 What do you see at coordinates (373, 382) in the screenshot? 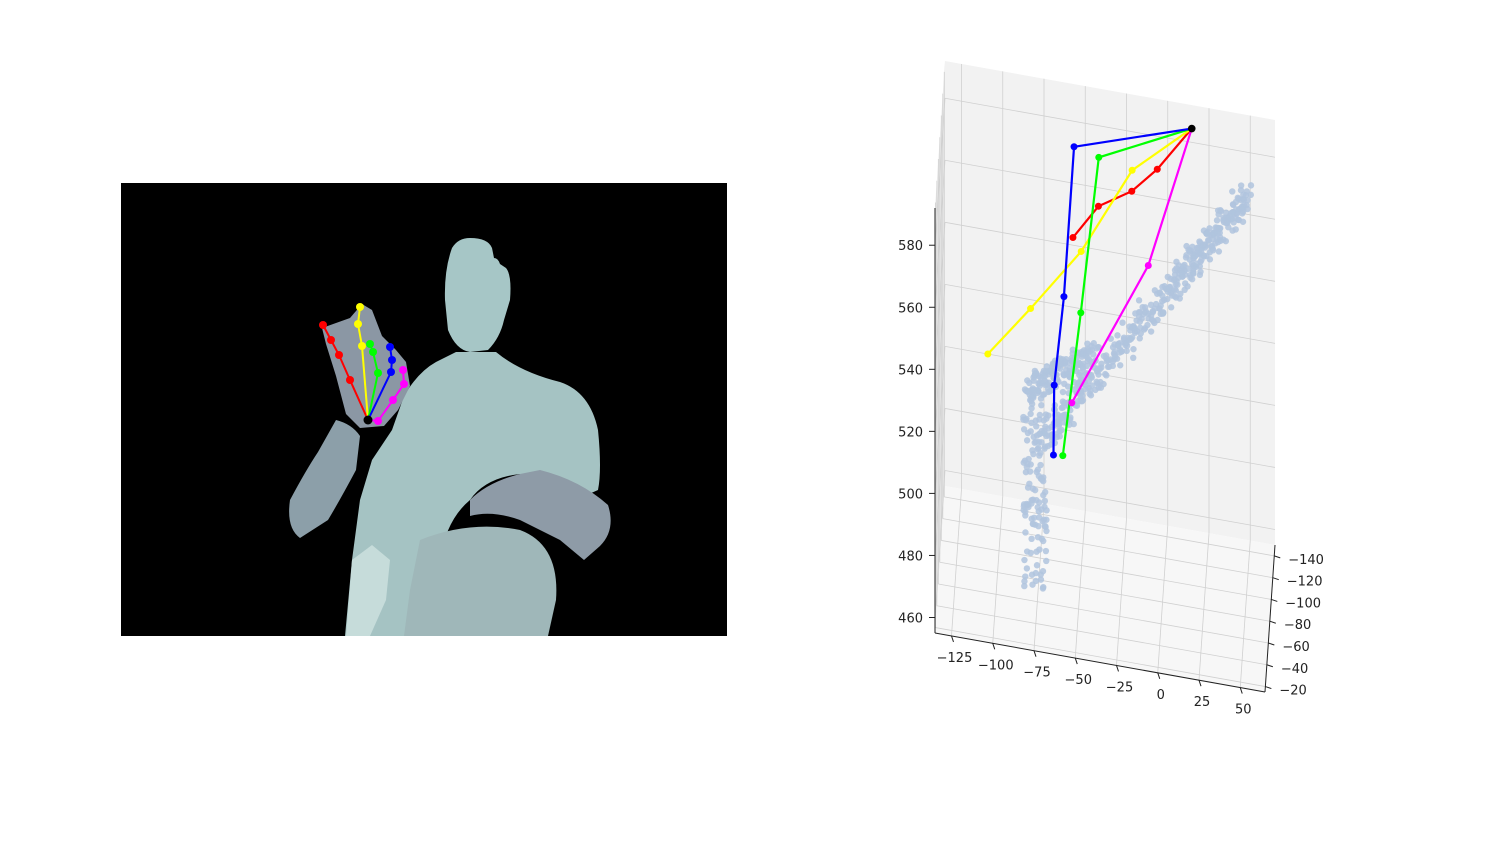
I see `middle-bone` at bounding box center [373, 382].